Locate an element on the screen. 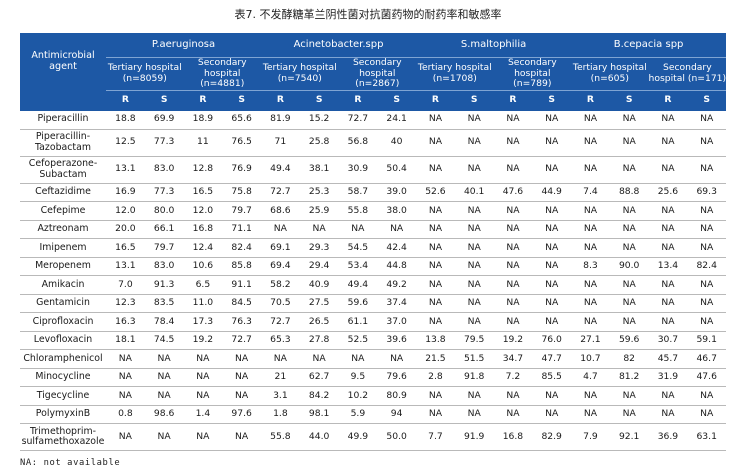 Image resolution: width=736 pixels, height=468 pixels. agent-header-spacer is located at coordinates (63, 100).